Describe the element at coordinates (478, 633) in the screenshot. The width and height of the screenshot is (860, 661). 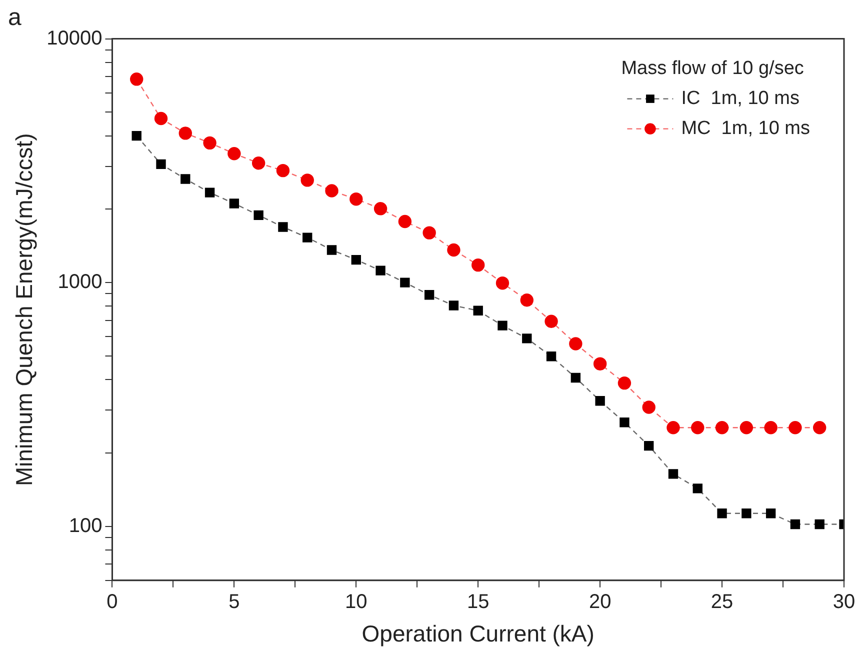
I see `x-axis-title: Operation Current (kA)` at that location.